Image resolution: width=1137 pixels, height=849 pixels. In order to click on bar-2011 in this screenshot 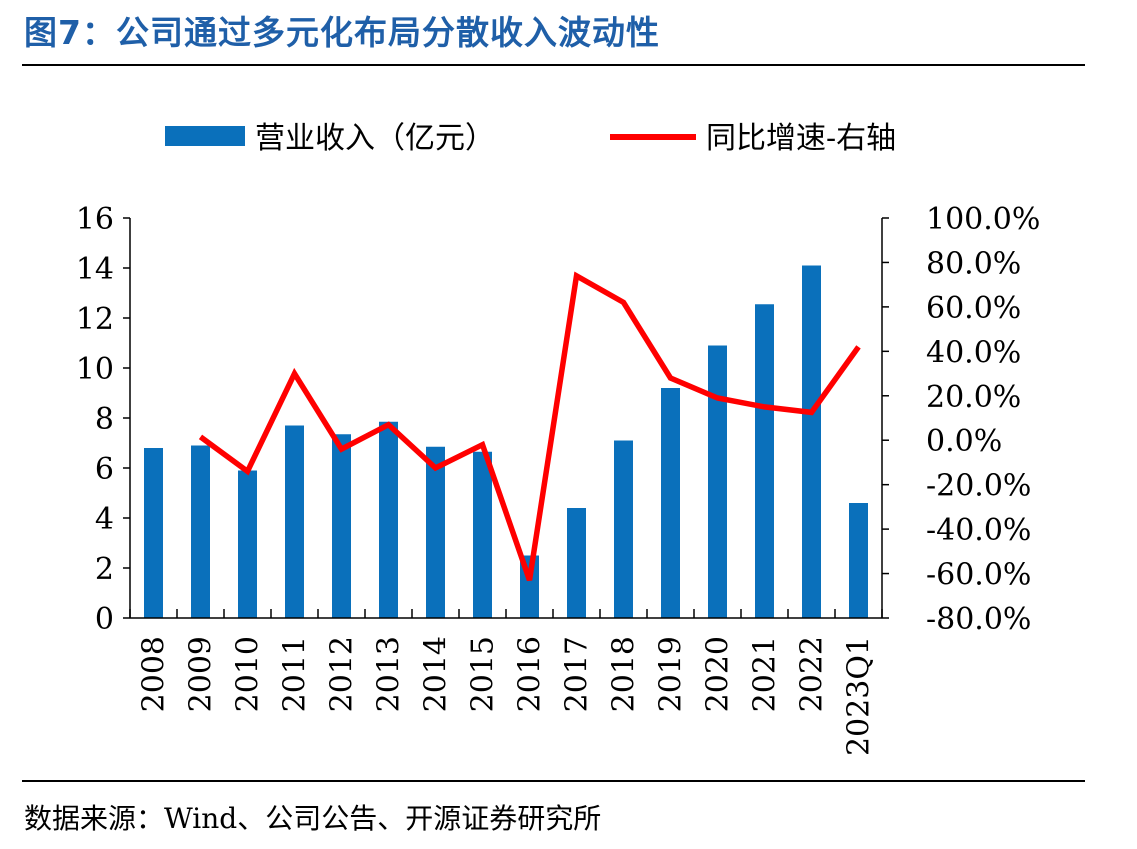, I will do `click(294, 521)`.